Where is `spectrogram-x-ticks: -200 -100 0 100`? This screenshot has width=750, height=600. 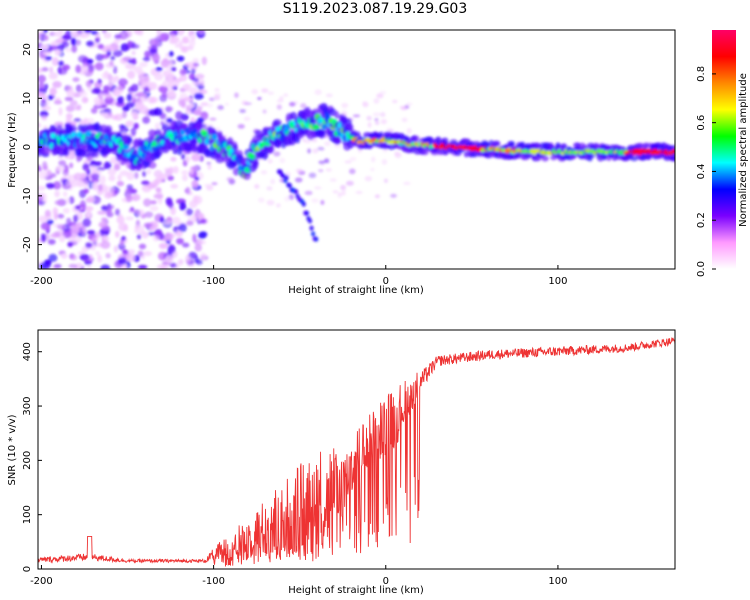
spectrogram-x-ticks: -200 -100 0 100 is located at coordinates (298, 276).